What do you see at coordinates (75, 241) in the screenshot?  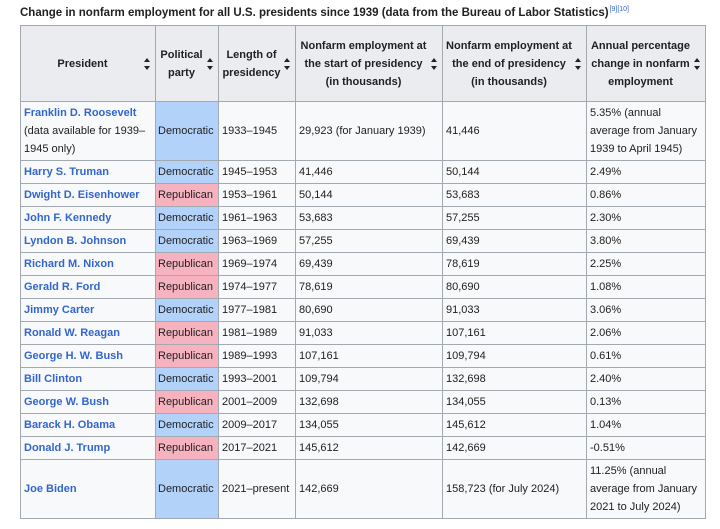 I see `president-link: Lyndon B. Johnson` at bounding box center [75, 241].